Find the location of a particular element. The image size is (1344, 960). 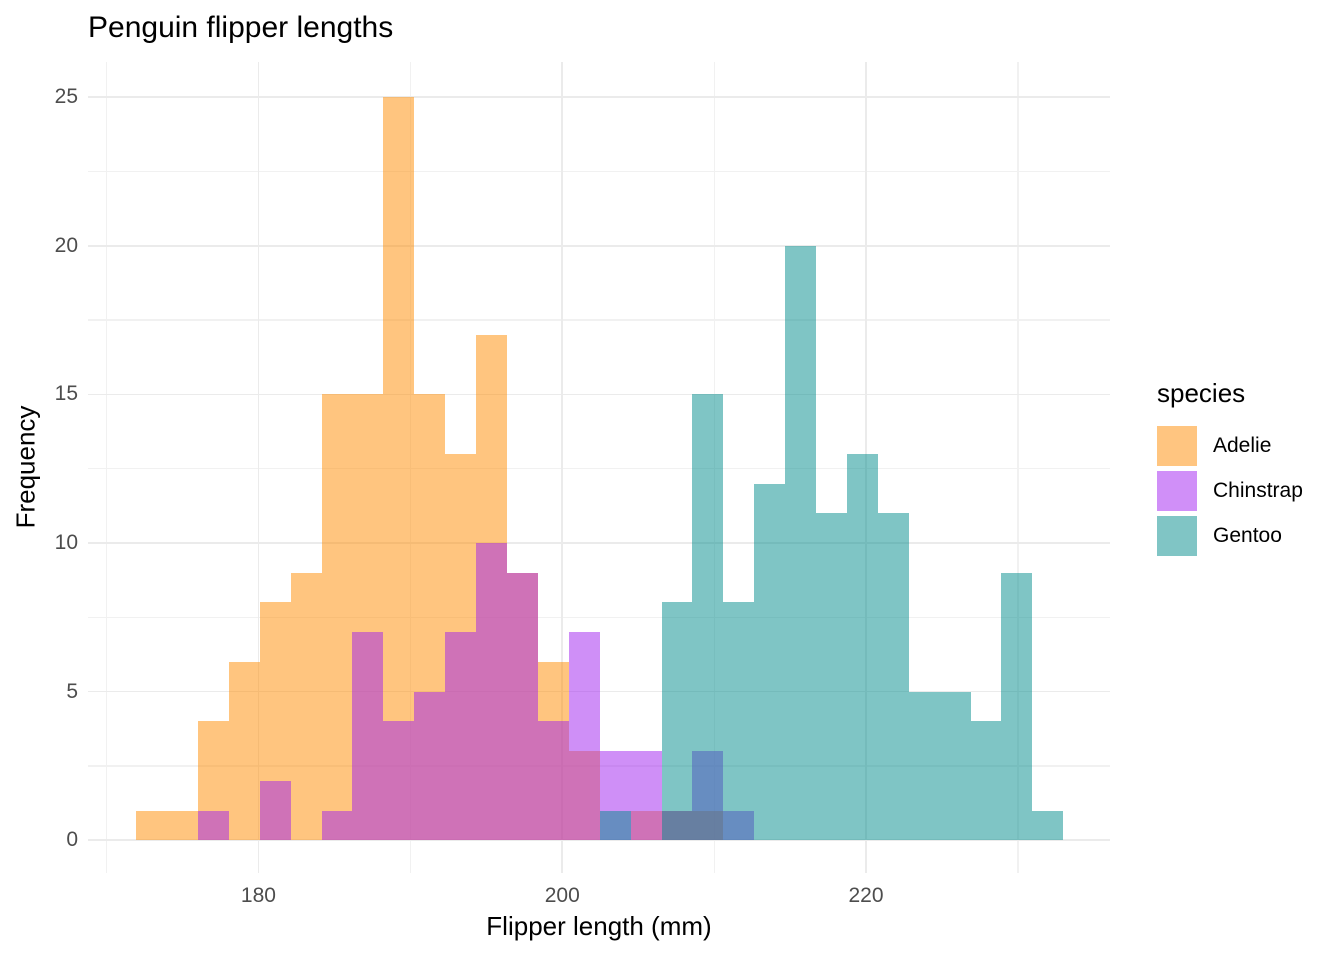

legend-entry-adelie: Adelie is located at coordinates (1230, 446).